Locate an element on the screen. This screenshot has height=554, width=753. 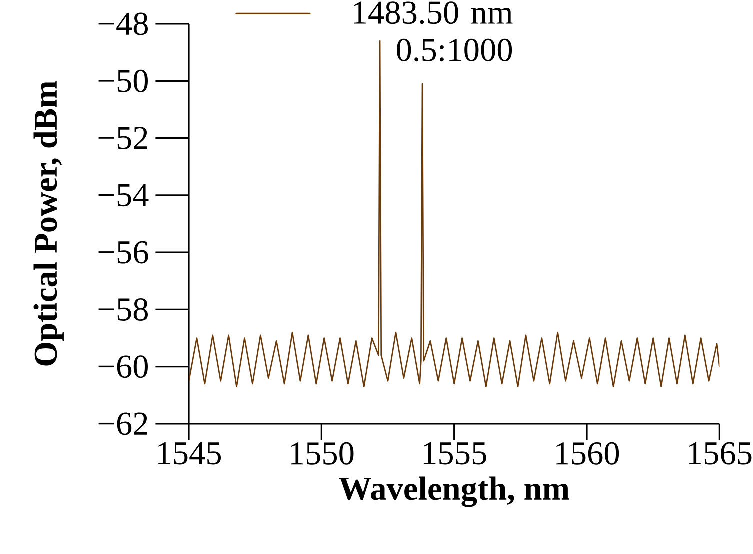
y-tick-label: −56 is located at coordinates (123, 252).